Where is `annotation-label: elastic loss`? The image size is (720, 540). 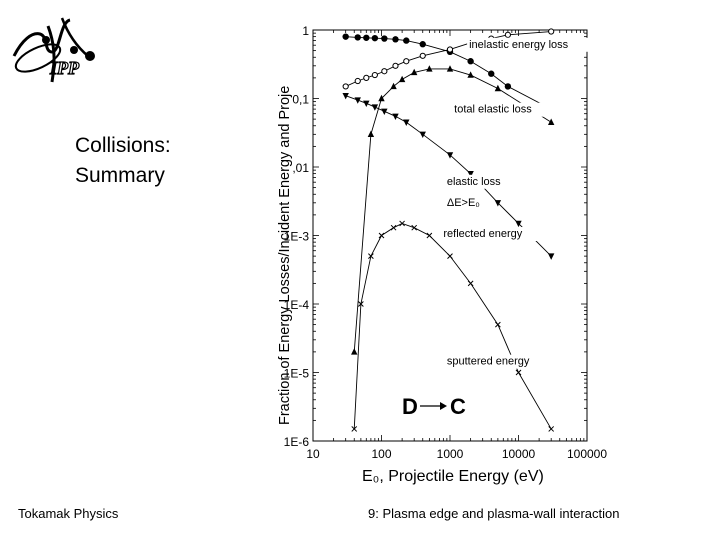
annotation-label: elastic loss is located at coordinates (474, 182).